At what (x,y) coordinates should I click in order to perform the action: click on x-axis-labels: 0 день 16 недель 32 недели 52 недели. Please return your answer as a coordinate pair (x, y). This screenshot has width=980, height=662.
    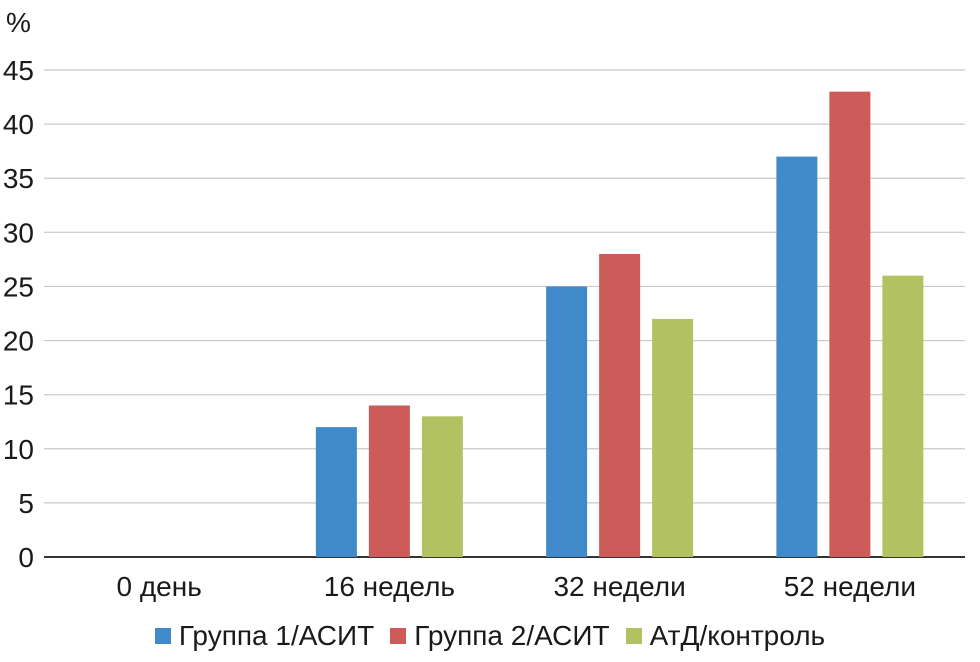
    Looking at the image, I should click on (516, 586).